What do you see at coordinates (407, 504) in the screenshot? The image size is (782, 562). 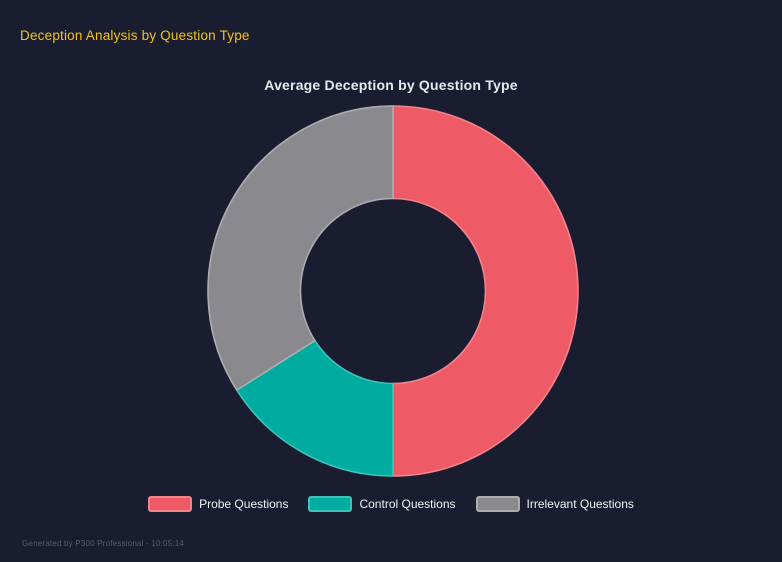 I see `legend-label-control-questions: Control Questions` at bounding box center [407, 504].